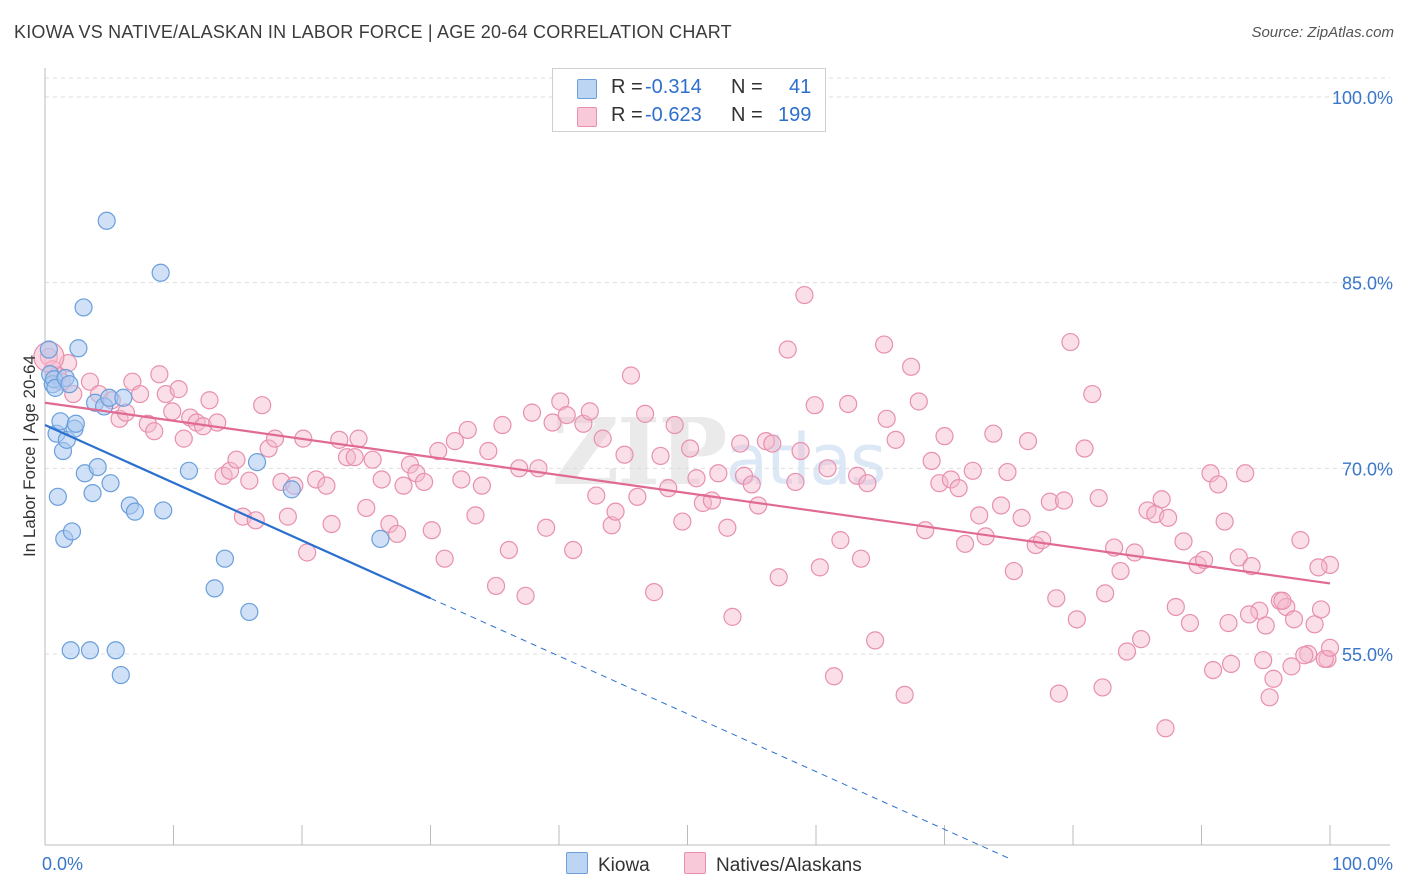 The image size is (1406, 892). What do you see at coordinates (689, 87) in the screenshot?
I see `legend-row-kiowa: R = -0.314 N = 41` at bounding box center [689, 87].